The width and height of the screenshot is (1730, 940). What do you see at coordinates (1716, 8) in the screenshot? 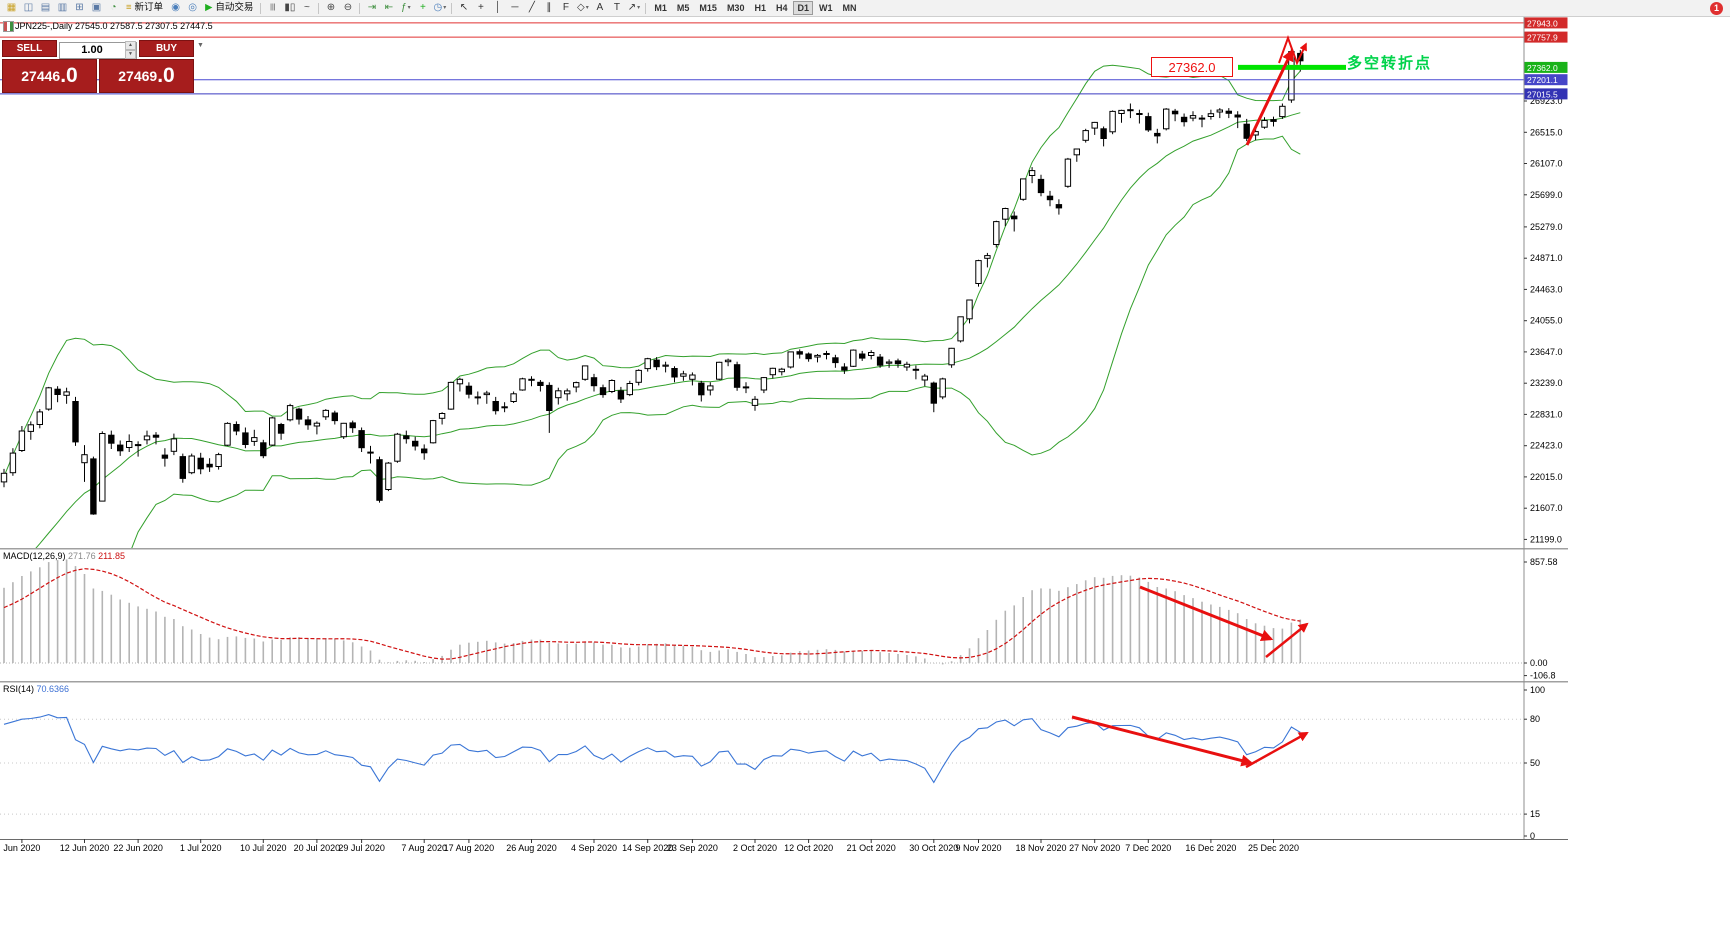
I see `notification-badge: 1` at bounding box center [1716, 8].